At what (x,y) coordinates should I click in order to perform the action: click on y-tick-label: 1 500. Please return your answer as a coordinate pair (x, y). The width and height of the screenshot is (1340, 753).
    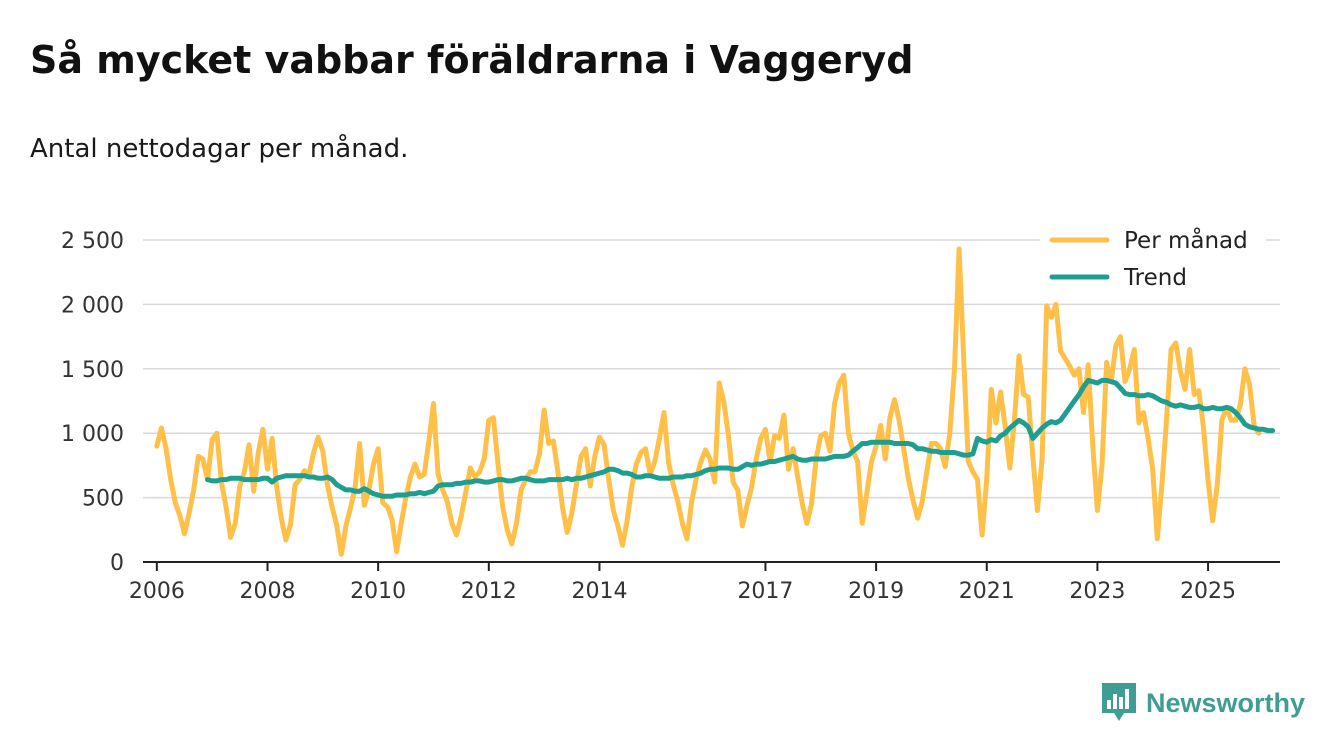
    Looking at the image, I should click on (92, 370).